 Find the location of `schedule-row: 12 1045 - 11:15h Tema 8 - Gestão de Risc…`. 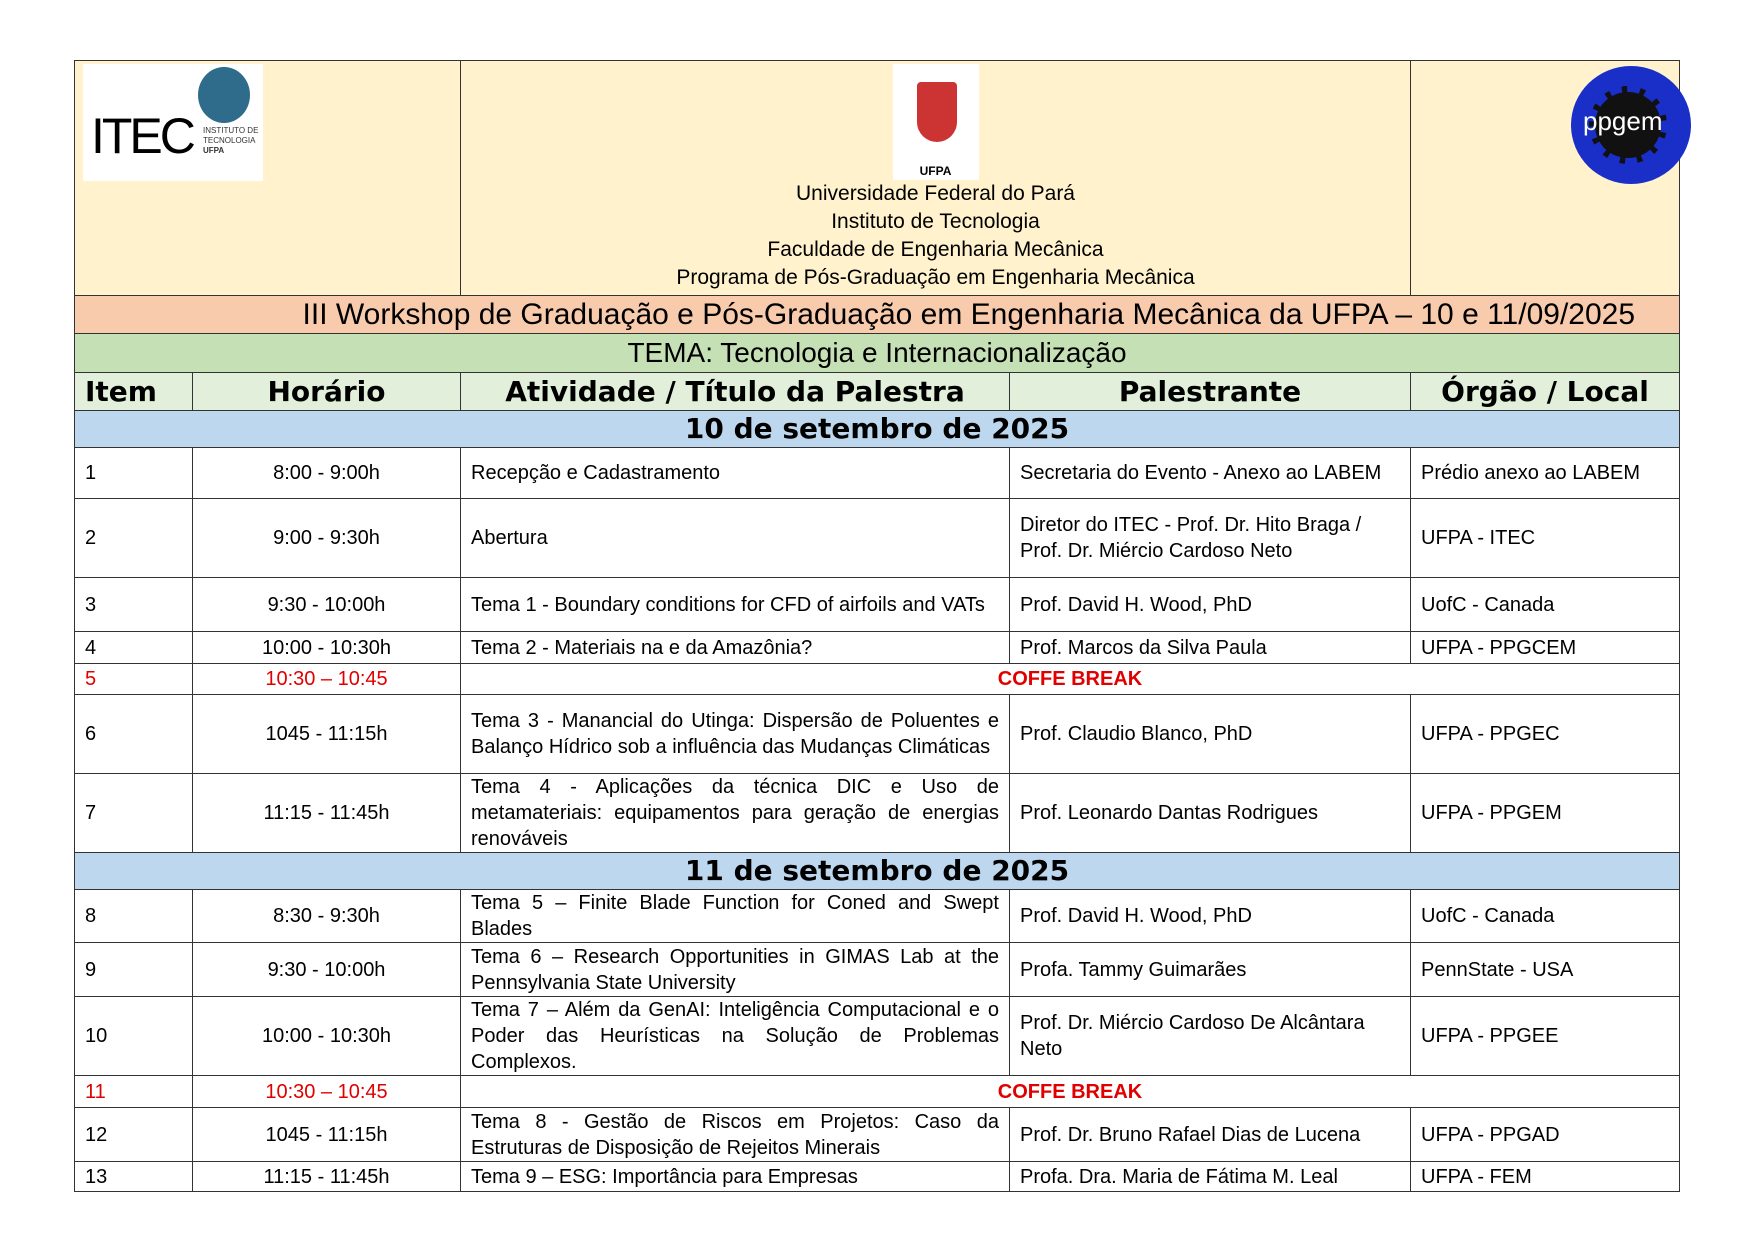

schedule-row: 12 1045 - 11:15h Tema 8 - Gestão de Risc… is located at coordinates (877, 1134).